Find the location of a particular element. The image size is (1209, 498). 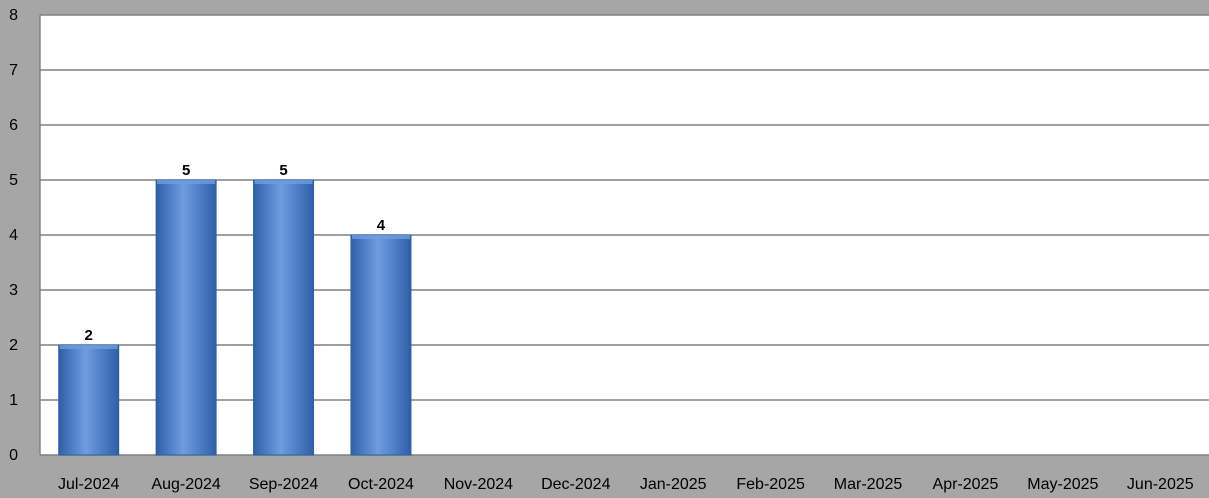

y-tick-label: 8 is located at coordinates (13, 15).